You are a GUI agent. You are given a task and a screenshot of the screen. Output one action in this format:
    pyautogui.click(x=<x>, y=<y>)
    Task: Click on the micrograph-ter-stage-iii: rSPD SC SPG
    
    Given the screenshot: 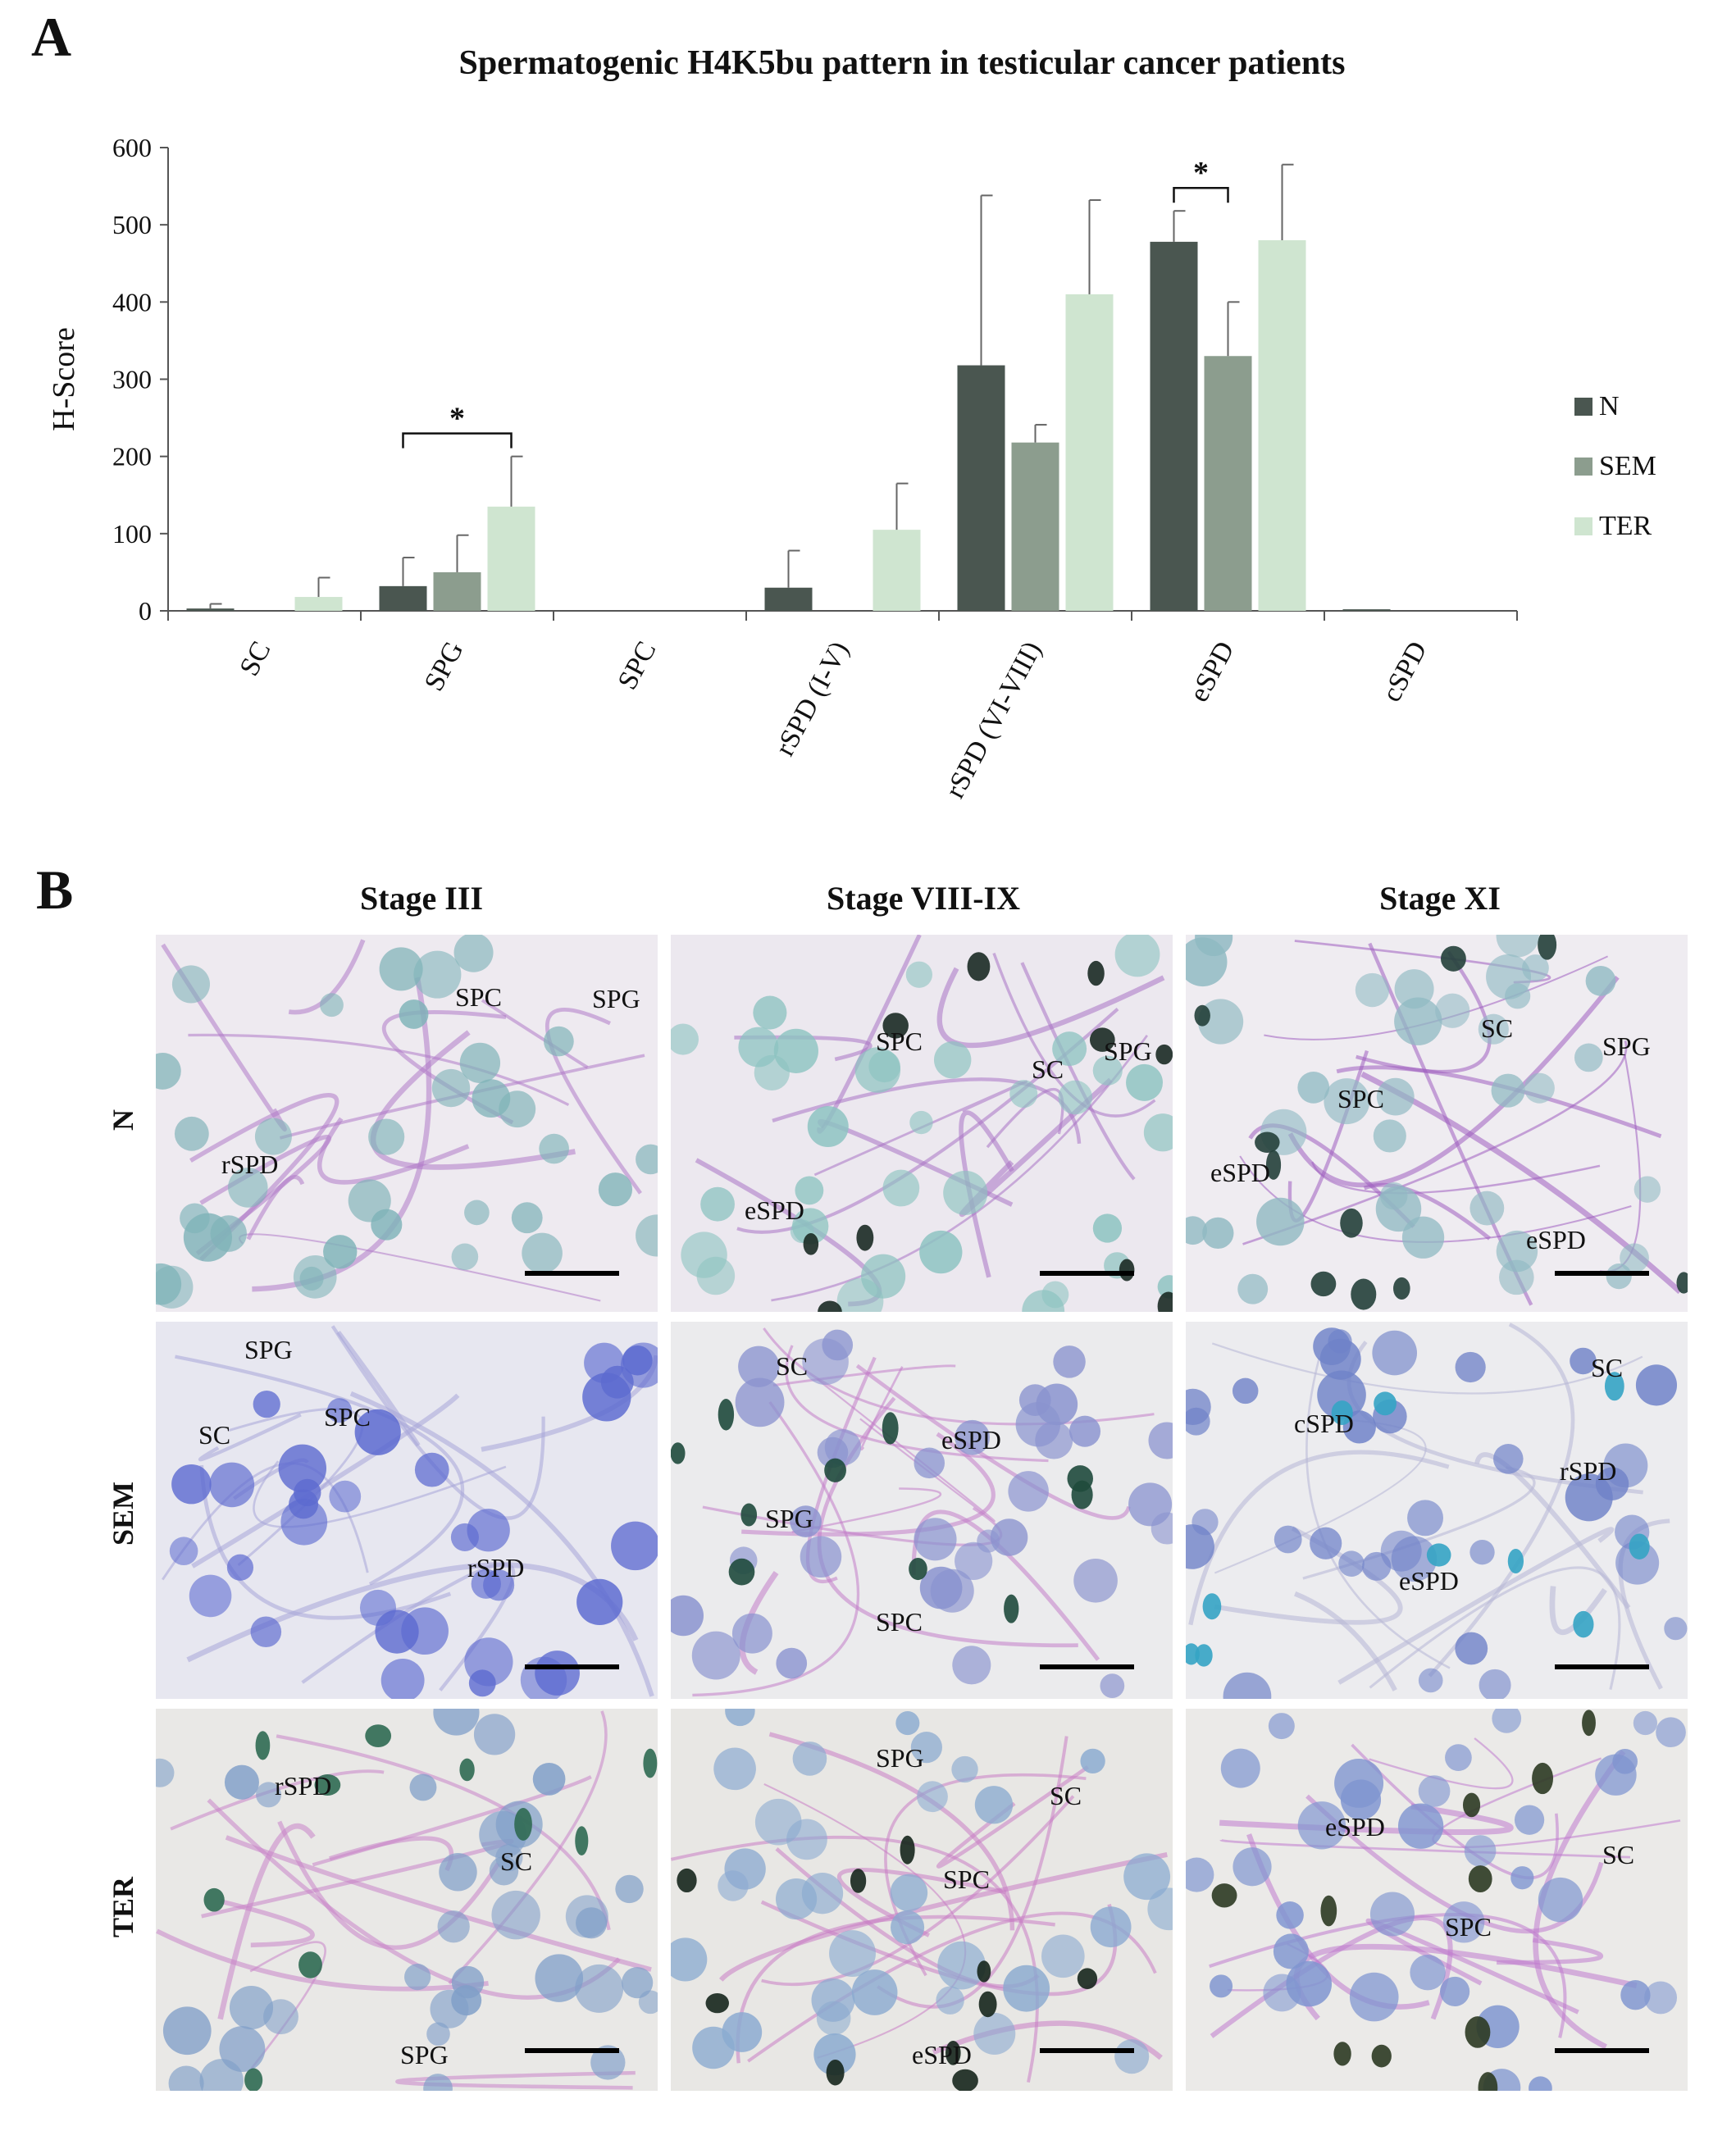 What is the action you would take?
    pyautogui.click(x=407, y=1900)
    